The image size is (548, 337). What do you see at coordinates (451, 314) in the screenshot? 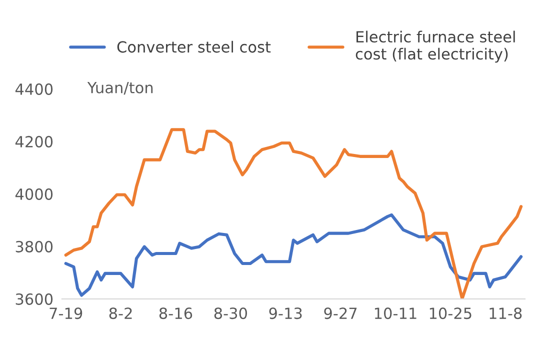
I see `x-tick-label: 10-25` at bounding box center [451, 314].